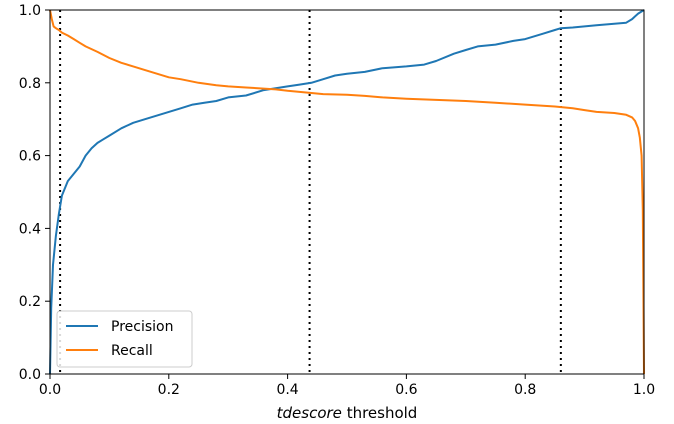  What do you see at coordinates (644, 390) in the screenshot?
I see `x-tick-label: 1.0` at bounding box center [644, 390].